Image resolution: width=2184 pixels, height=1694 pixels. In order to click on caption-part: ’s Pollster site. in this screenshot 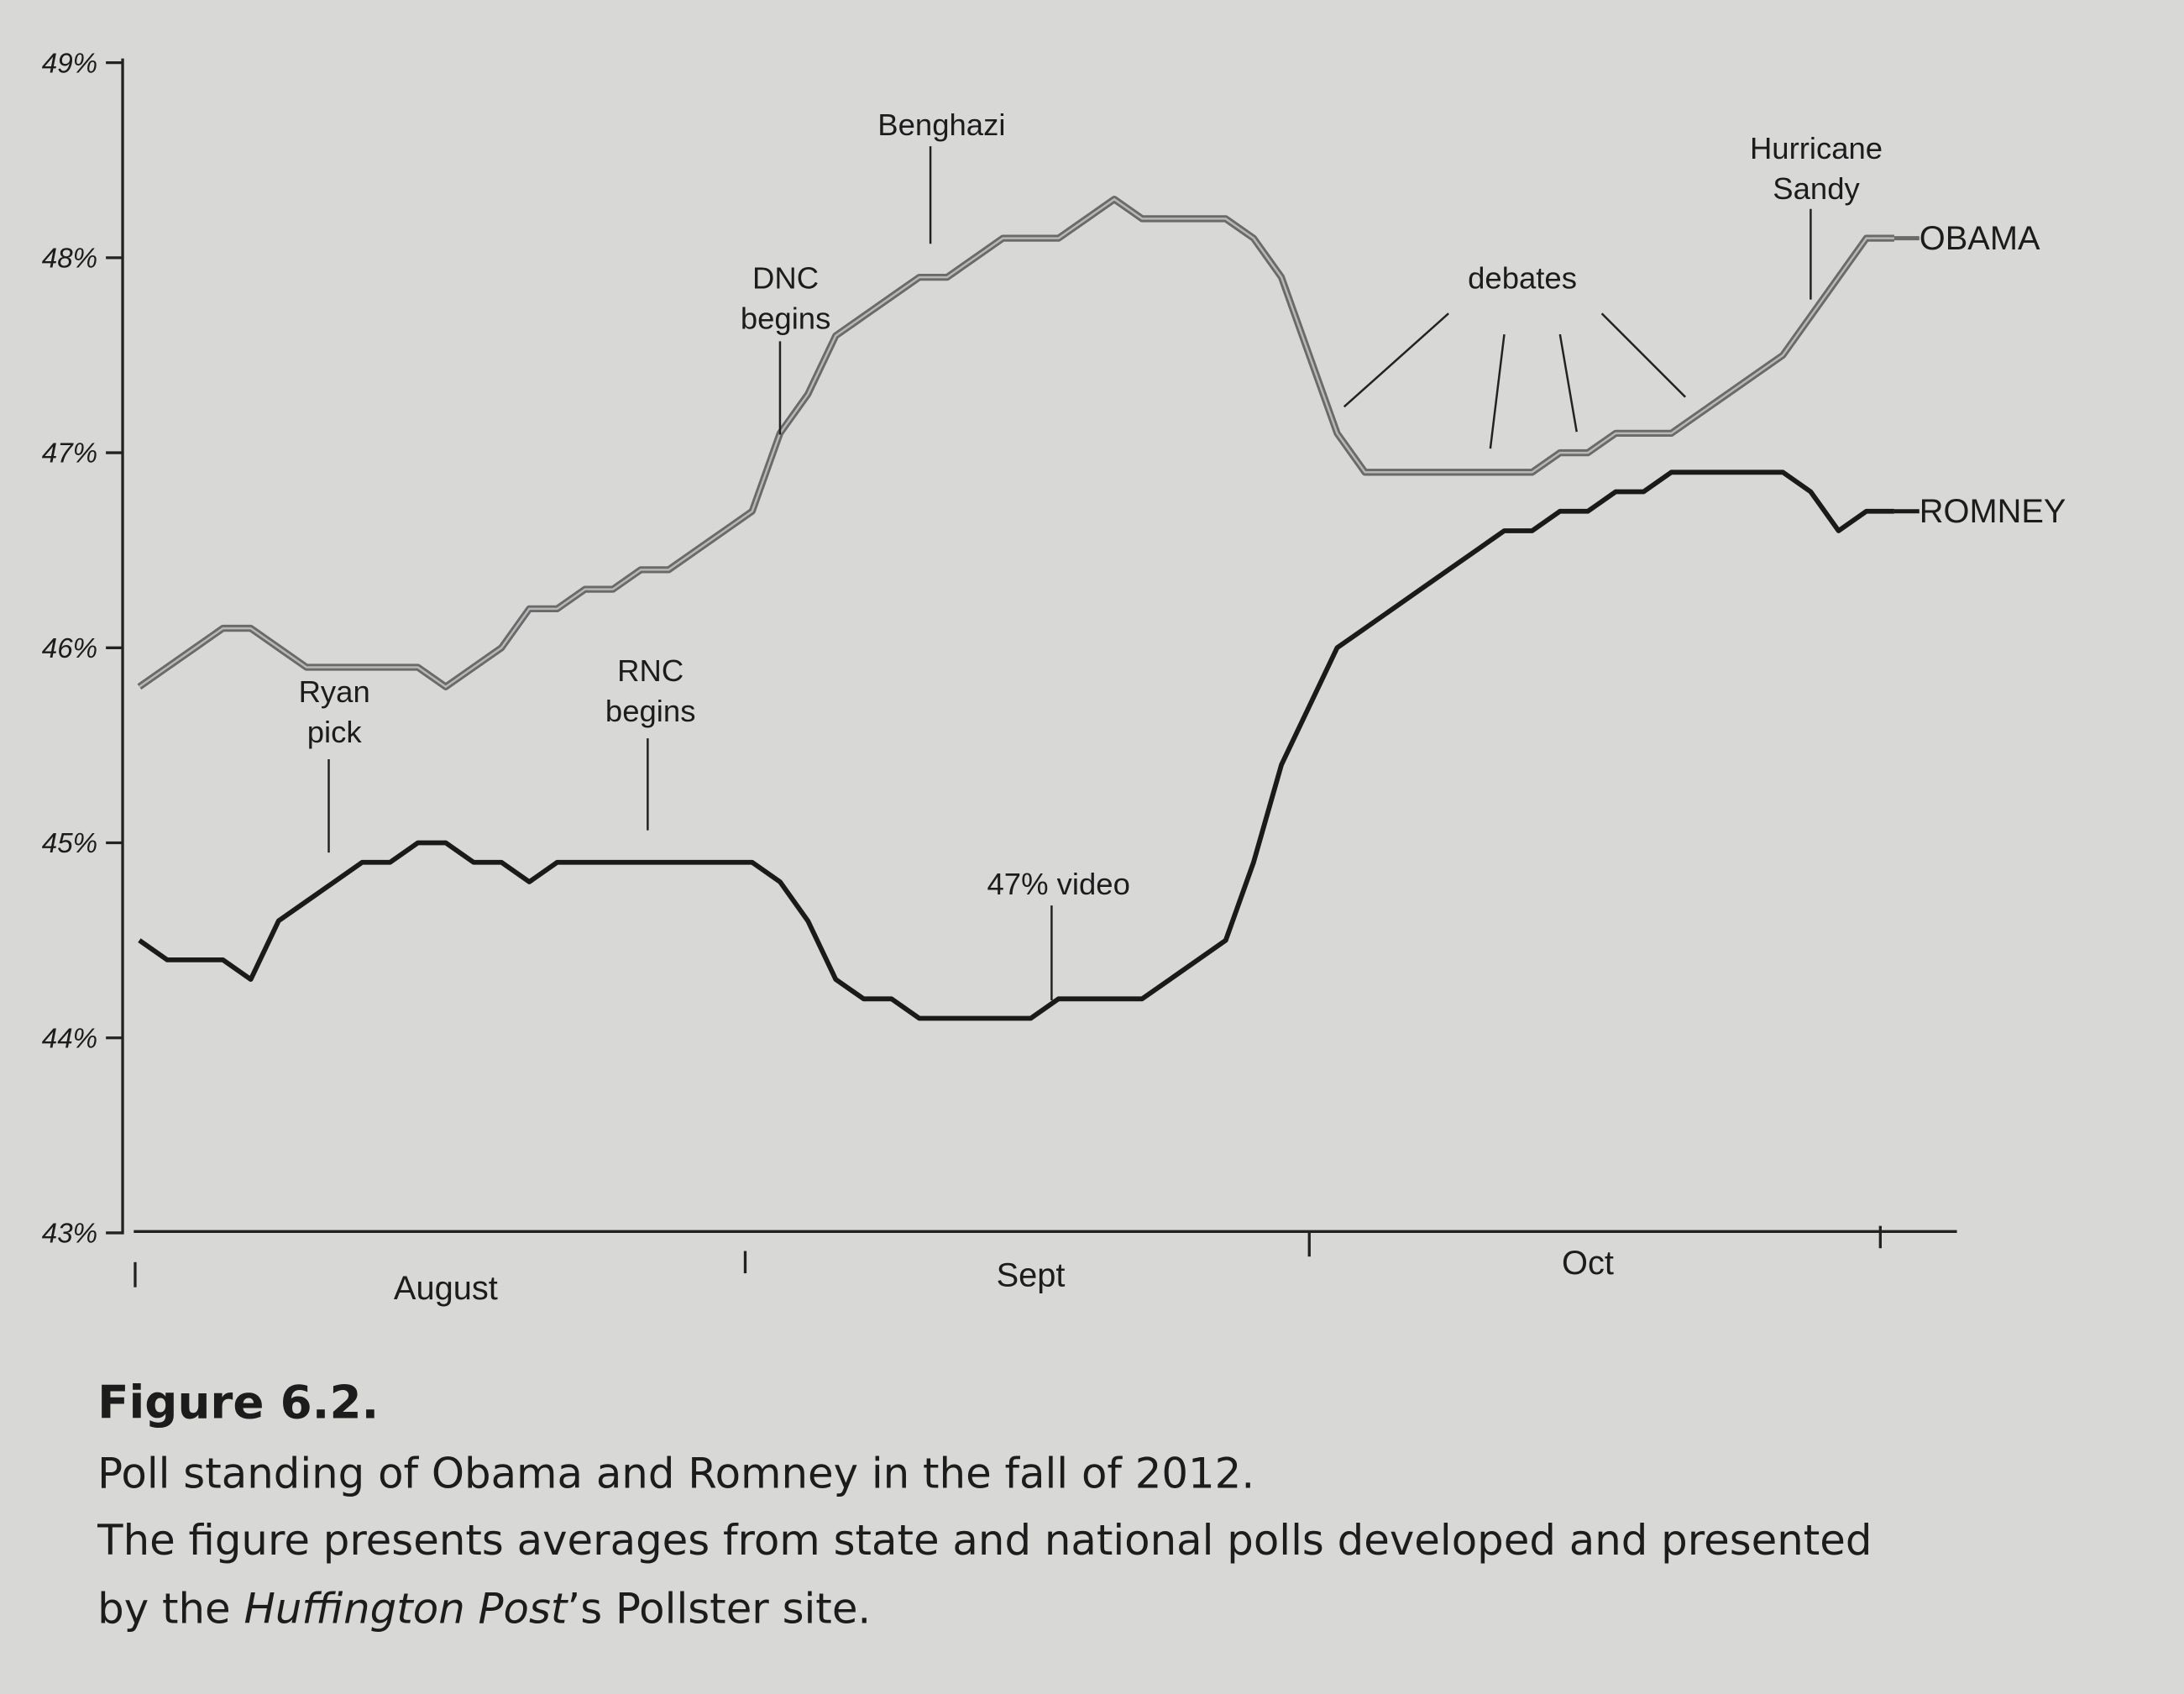, I will do `click(719, 1609)`.